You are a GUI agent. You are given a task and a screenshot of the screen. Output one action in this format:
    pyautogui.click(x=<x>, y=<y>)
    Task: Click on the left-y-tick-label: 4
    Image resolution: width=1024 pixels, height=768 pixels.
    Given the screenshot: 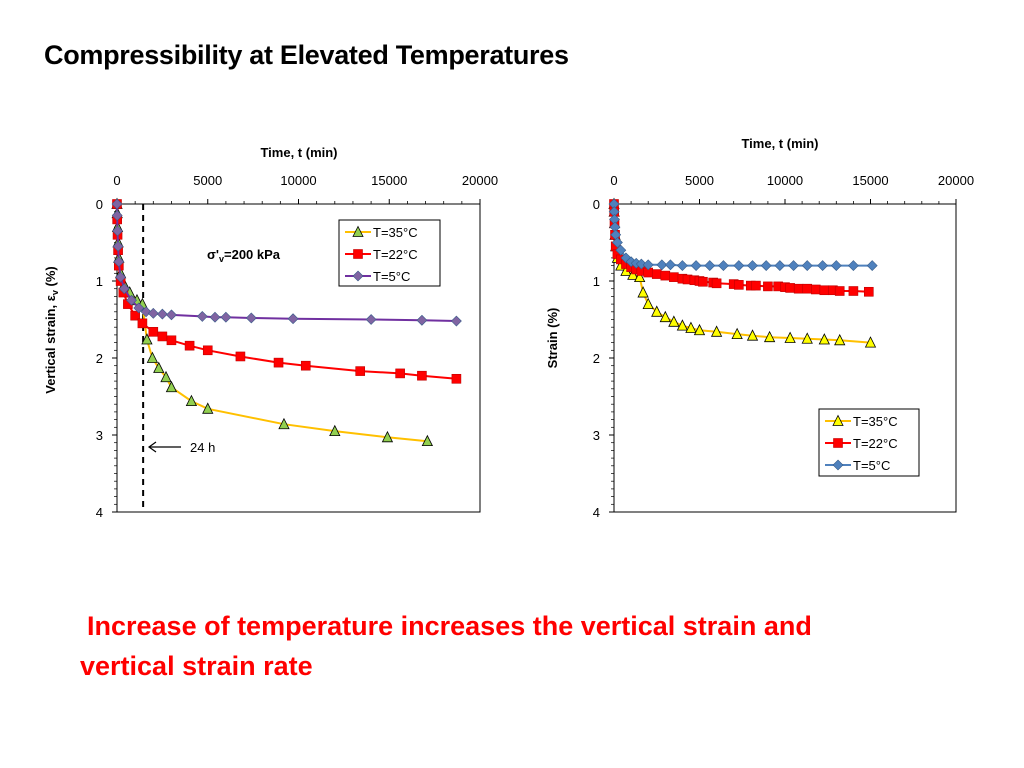 What is the action you would take?
    pyautogui.click(x=99, y=512)
    